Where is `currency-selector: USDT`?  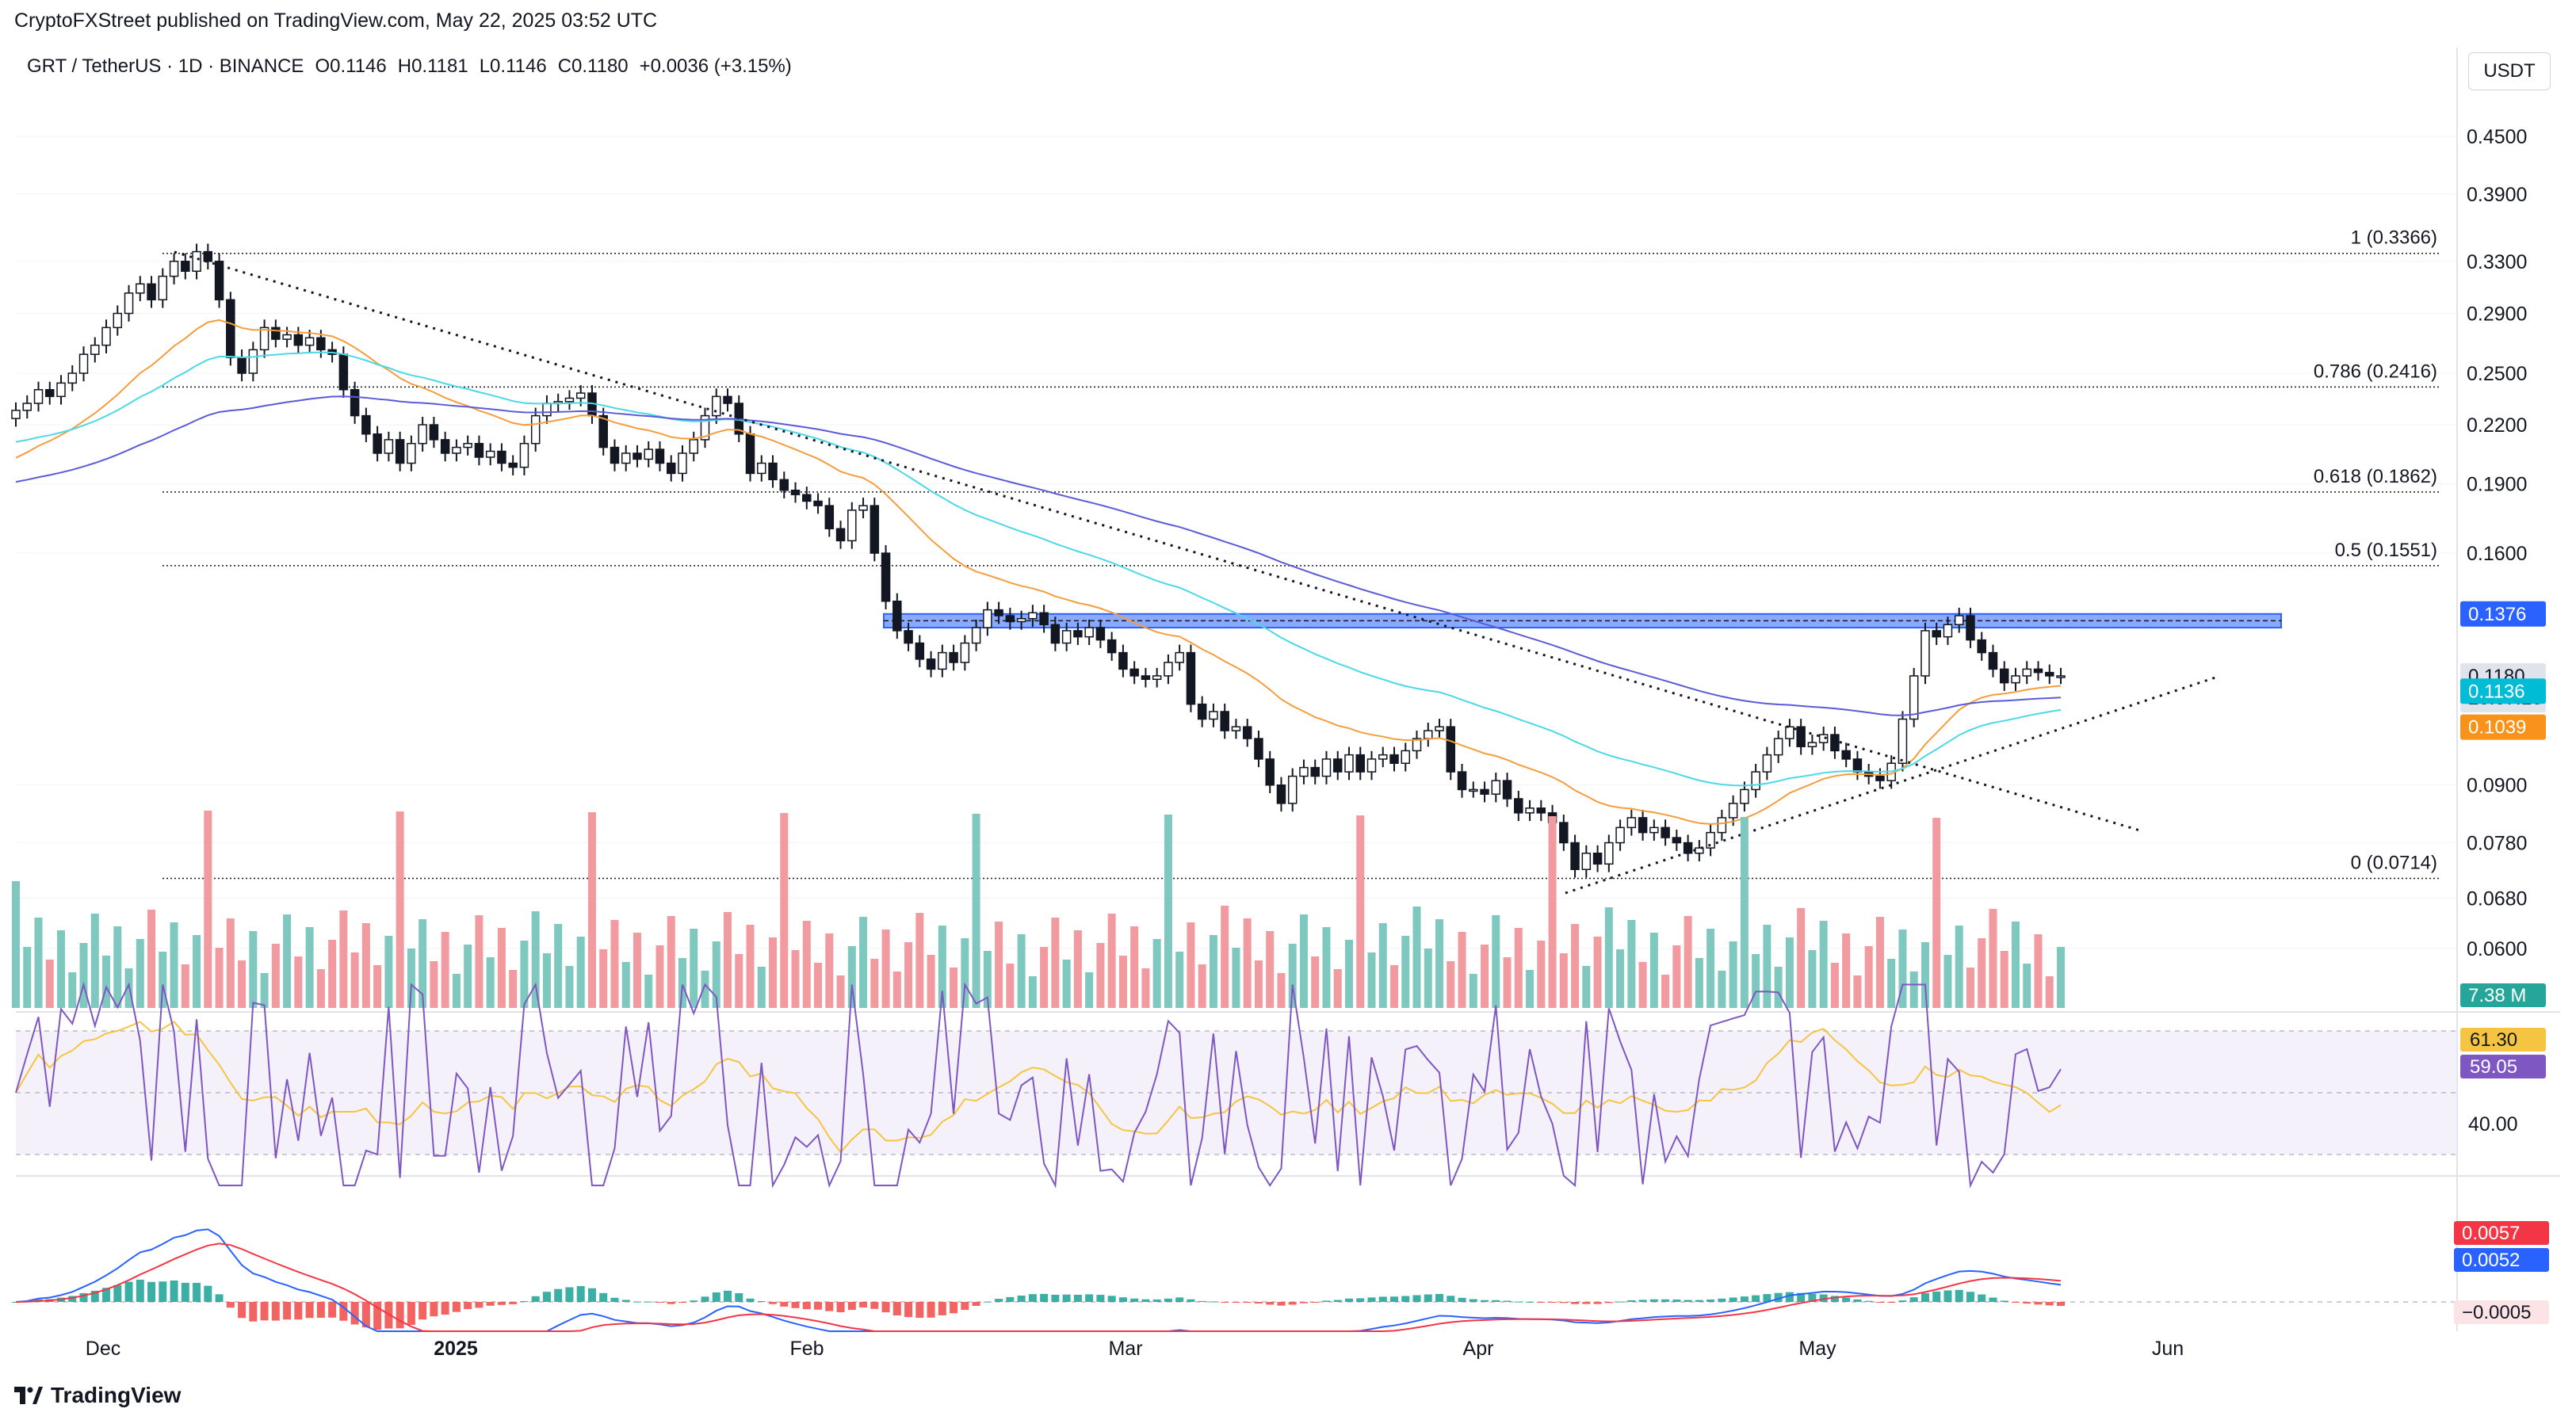
currency-selector: USDT is located at coordinates (2509, 71).